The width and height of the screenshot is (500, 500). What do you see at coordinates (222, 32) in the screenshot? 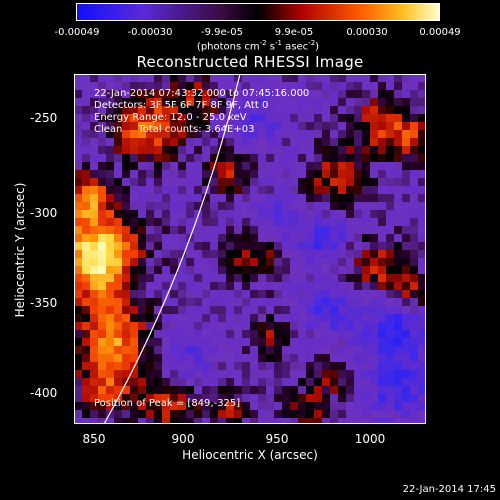
I see `colorbar-tick-label: -9.9e-05` at bounding box center [222, 32].